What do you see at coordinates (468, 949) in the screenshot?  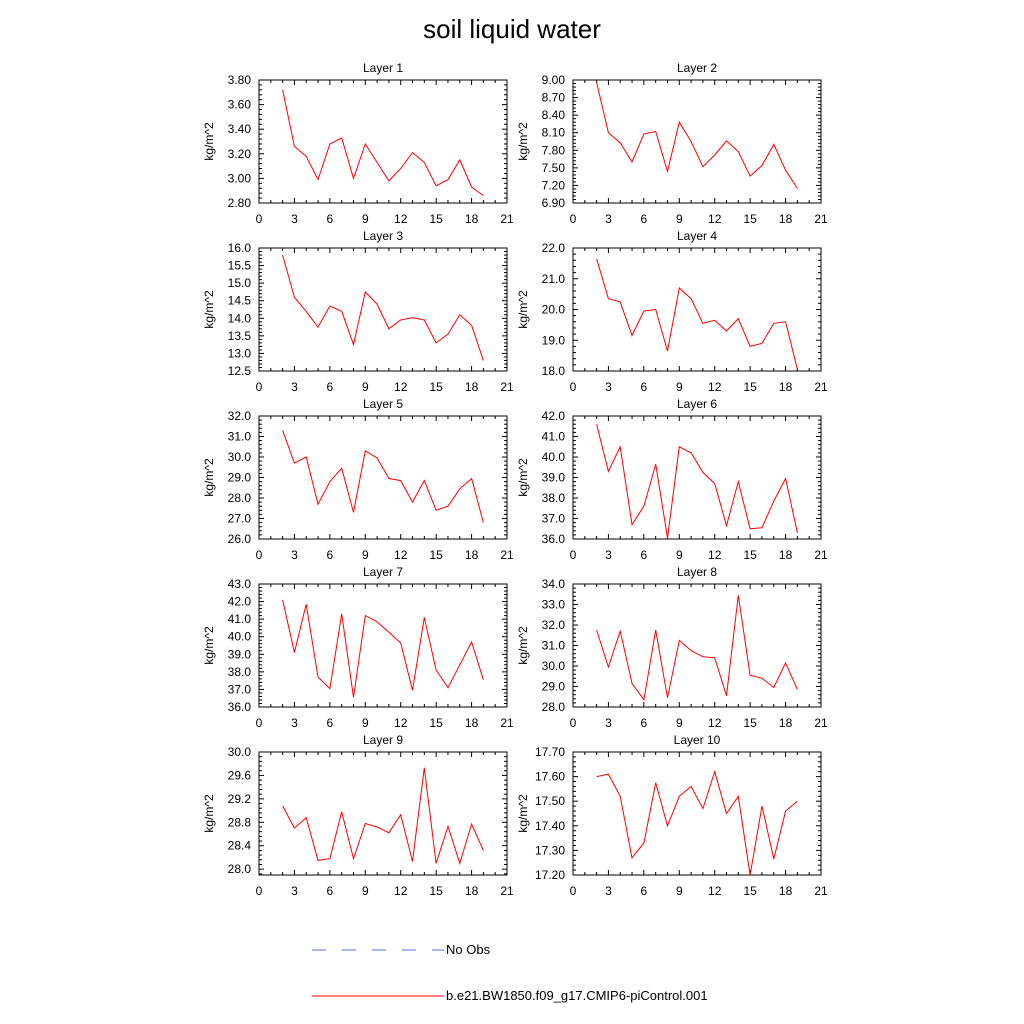 I see `legend-label-no-obs: No Obs` at bounding box center [468, 949].